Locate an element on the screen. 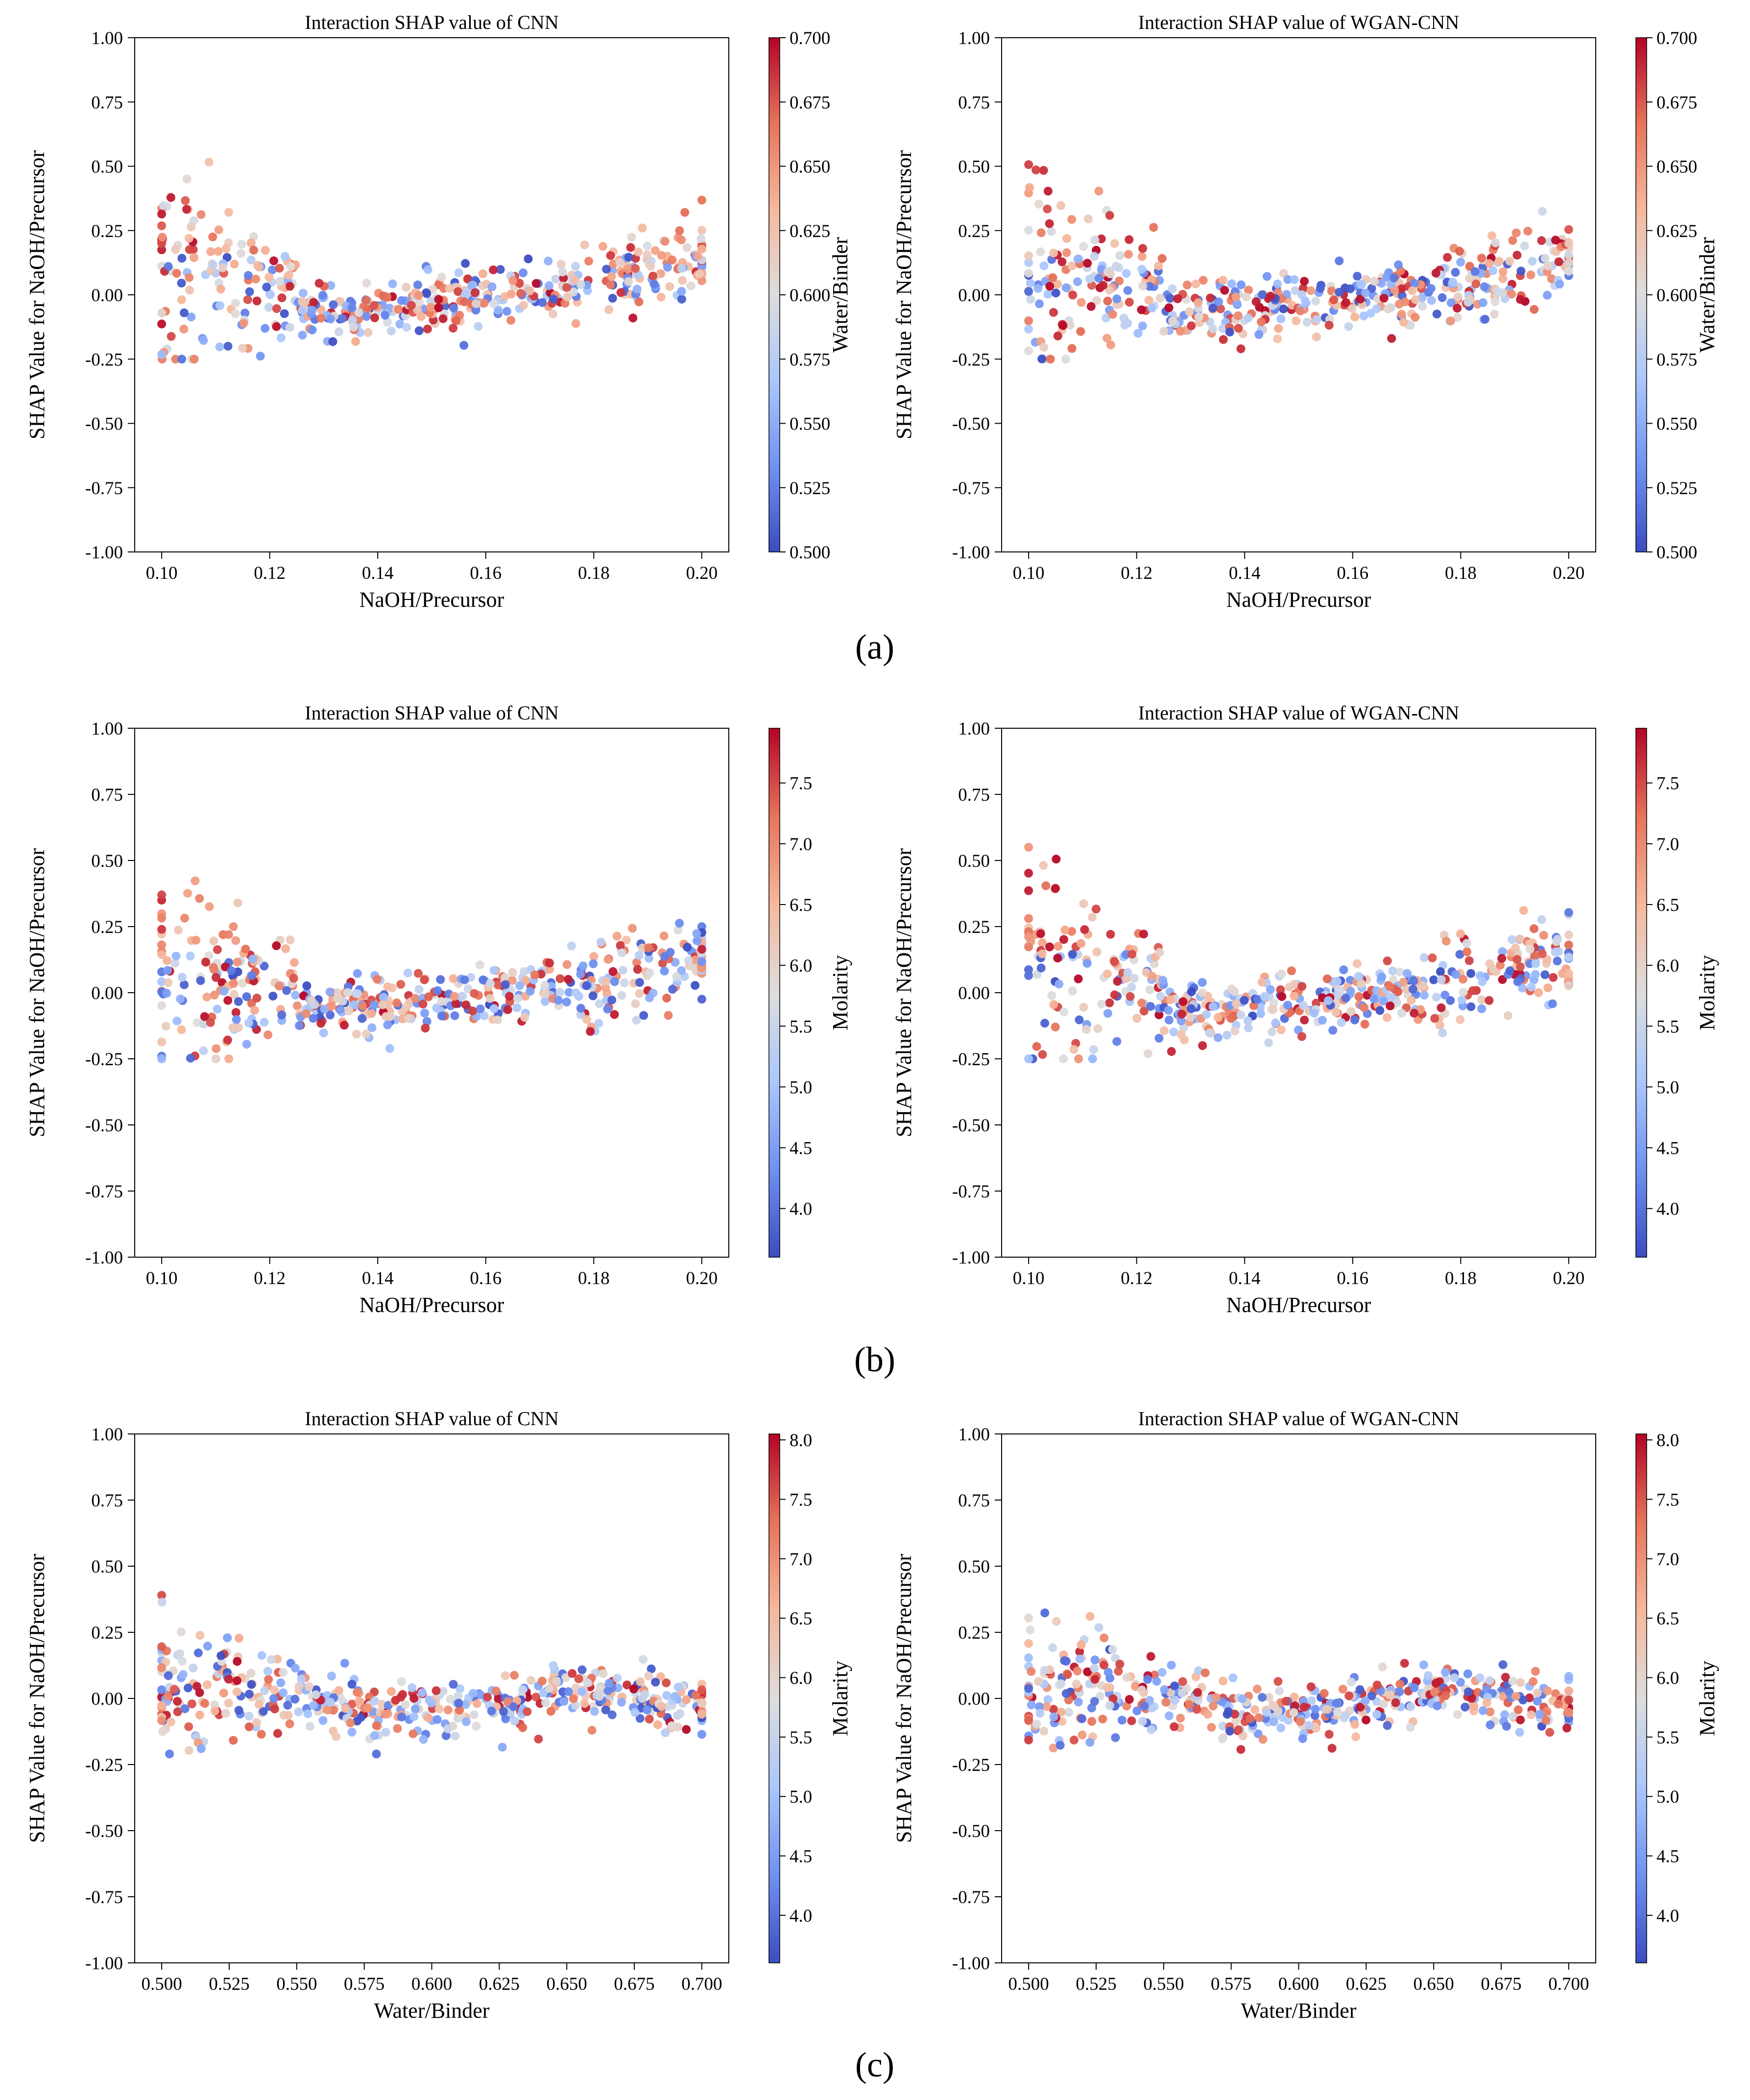 The image size is (1750, 2100). y-axis: 1.000.750.500.250.00-0.25-0.50-0.75-1.00 is located at coordinates (977, 1700).